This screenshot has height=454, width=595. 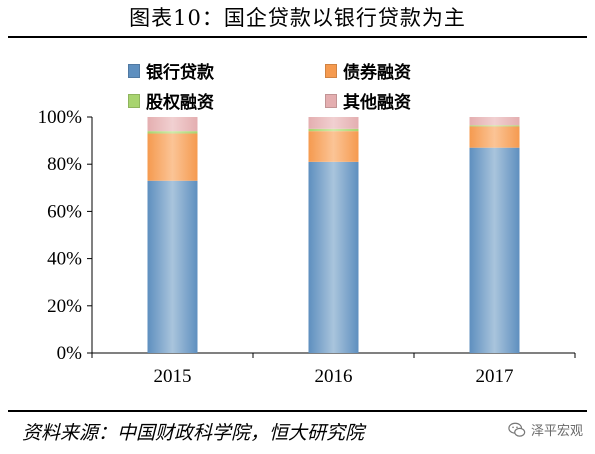 I want to click on bar-other-2016, so click(x=333, y=123).